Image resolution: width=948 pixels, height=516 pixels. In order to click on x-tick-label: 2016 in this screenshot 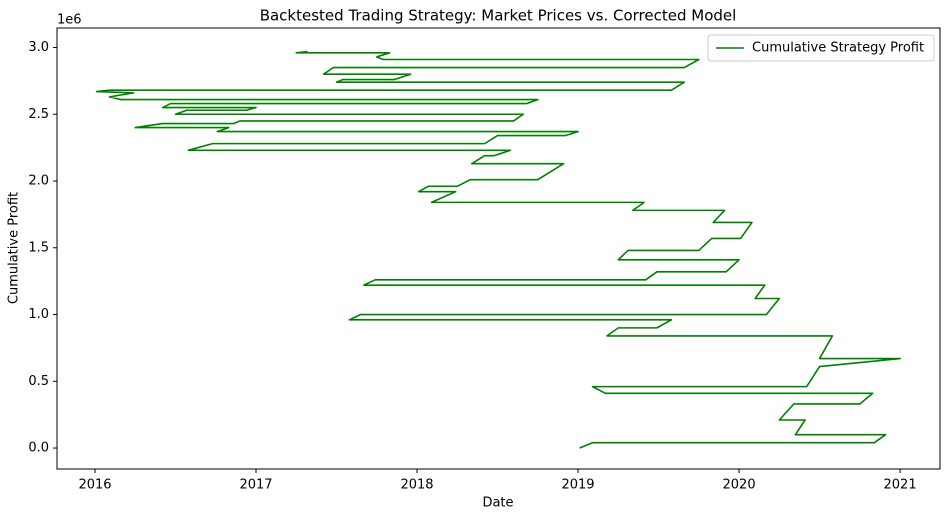, I will do `click(94, 485)`.